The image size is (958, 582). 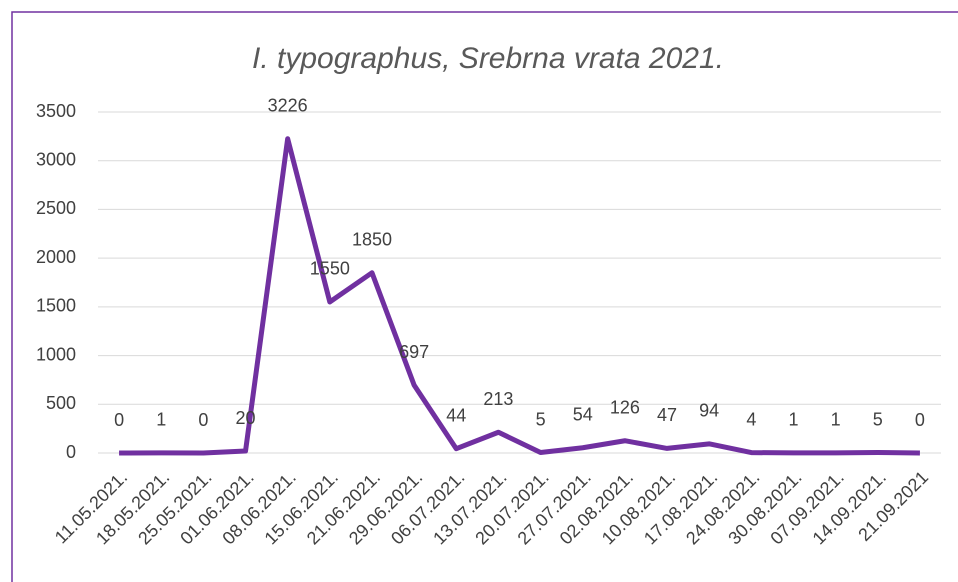 I want to click on y-tick-label: 1500, so click(x=56, y=306).